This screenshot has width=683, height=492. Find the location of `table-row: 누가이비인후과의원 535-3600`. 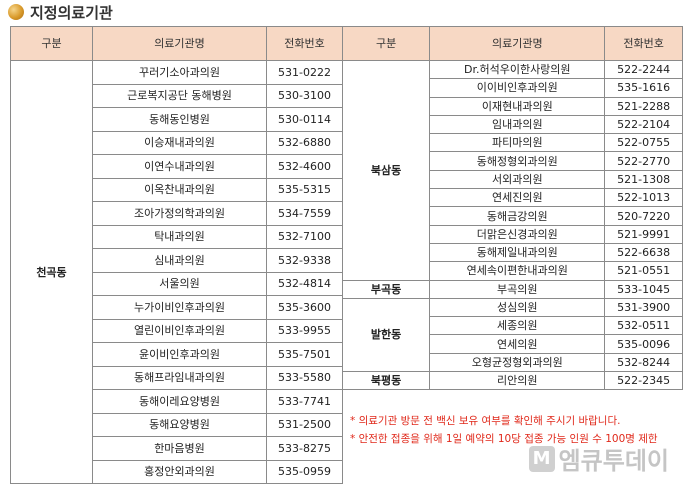

table-row: 누가이비인후과의원 535-3600 is located at coordinates (177, 307).